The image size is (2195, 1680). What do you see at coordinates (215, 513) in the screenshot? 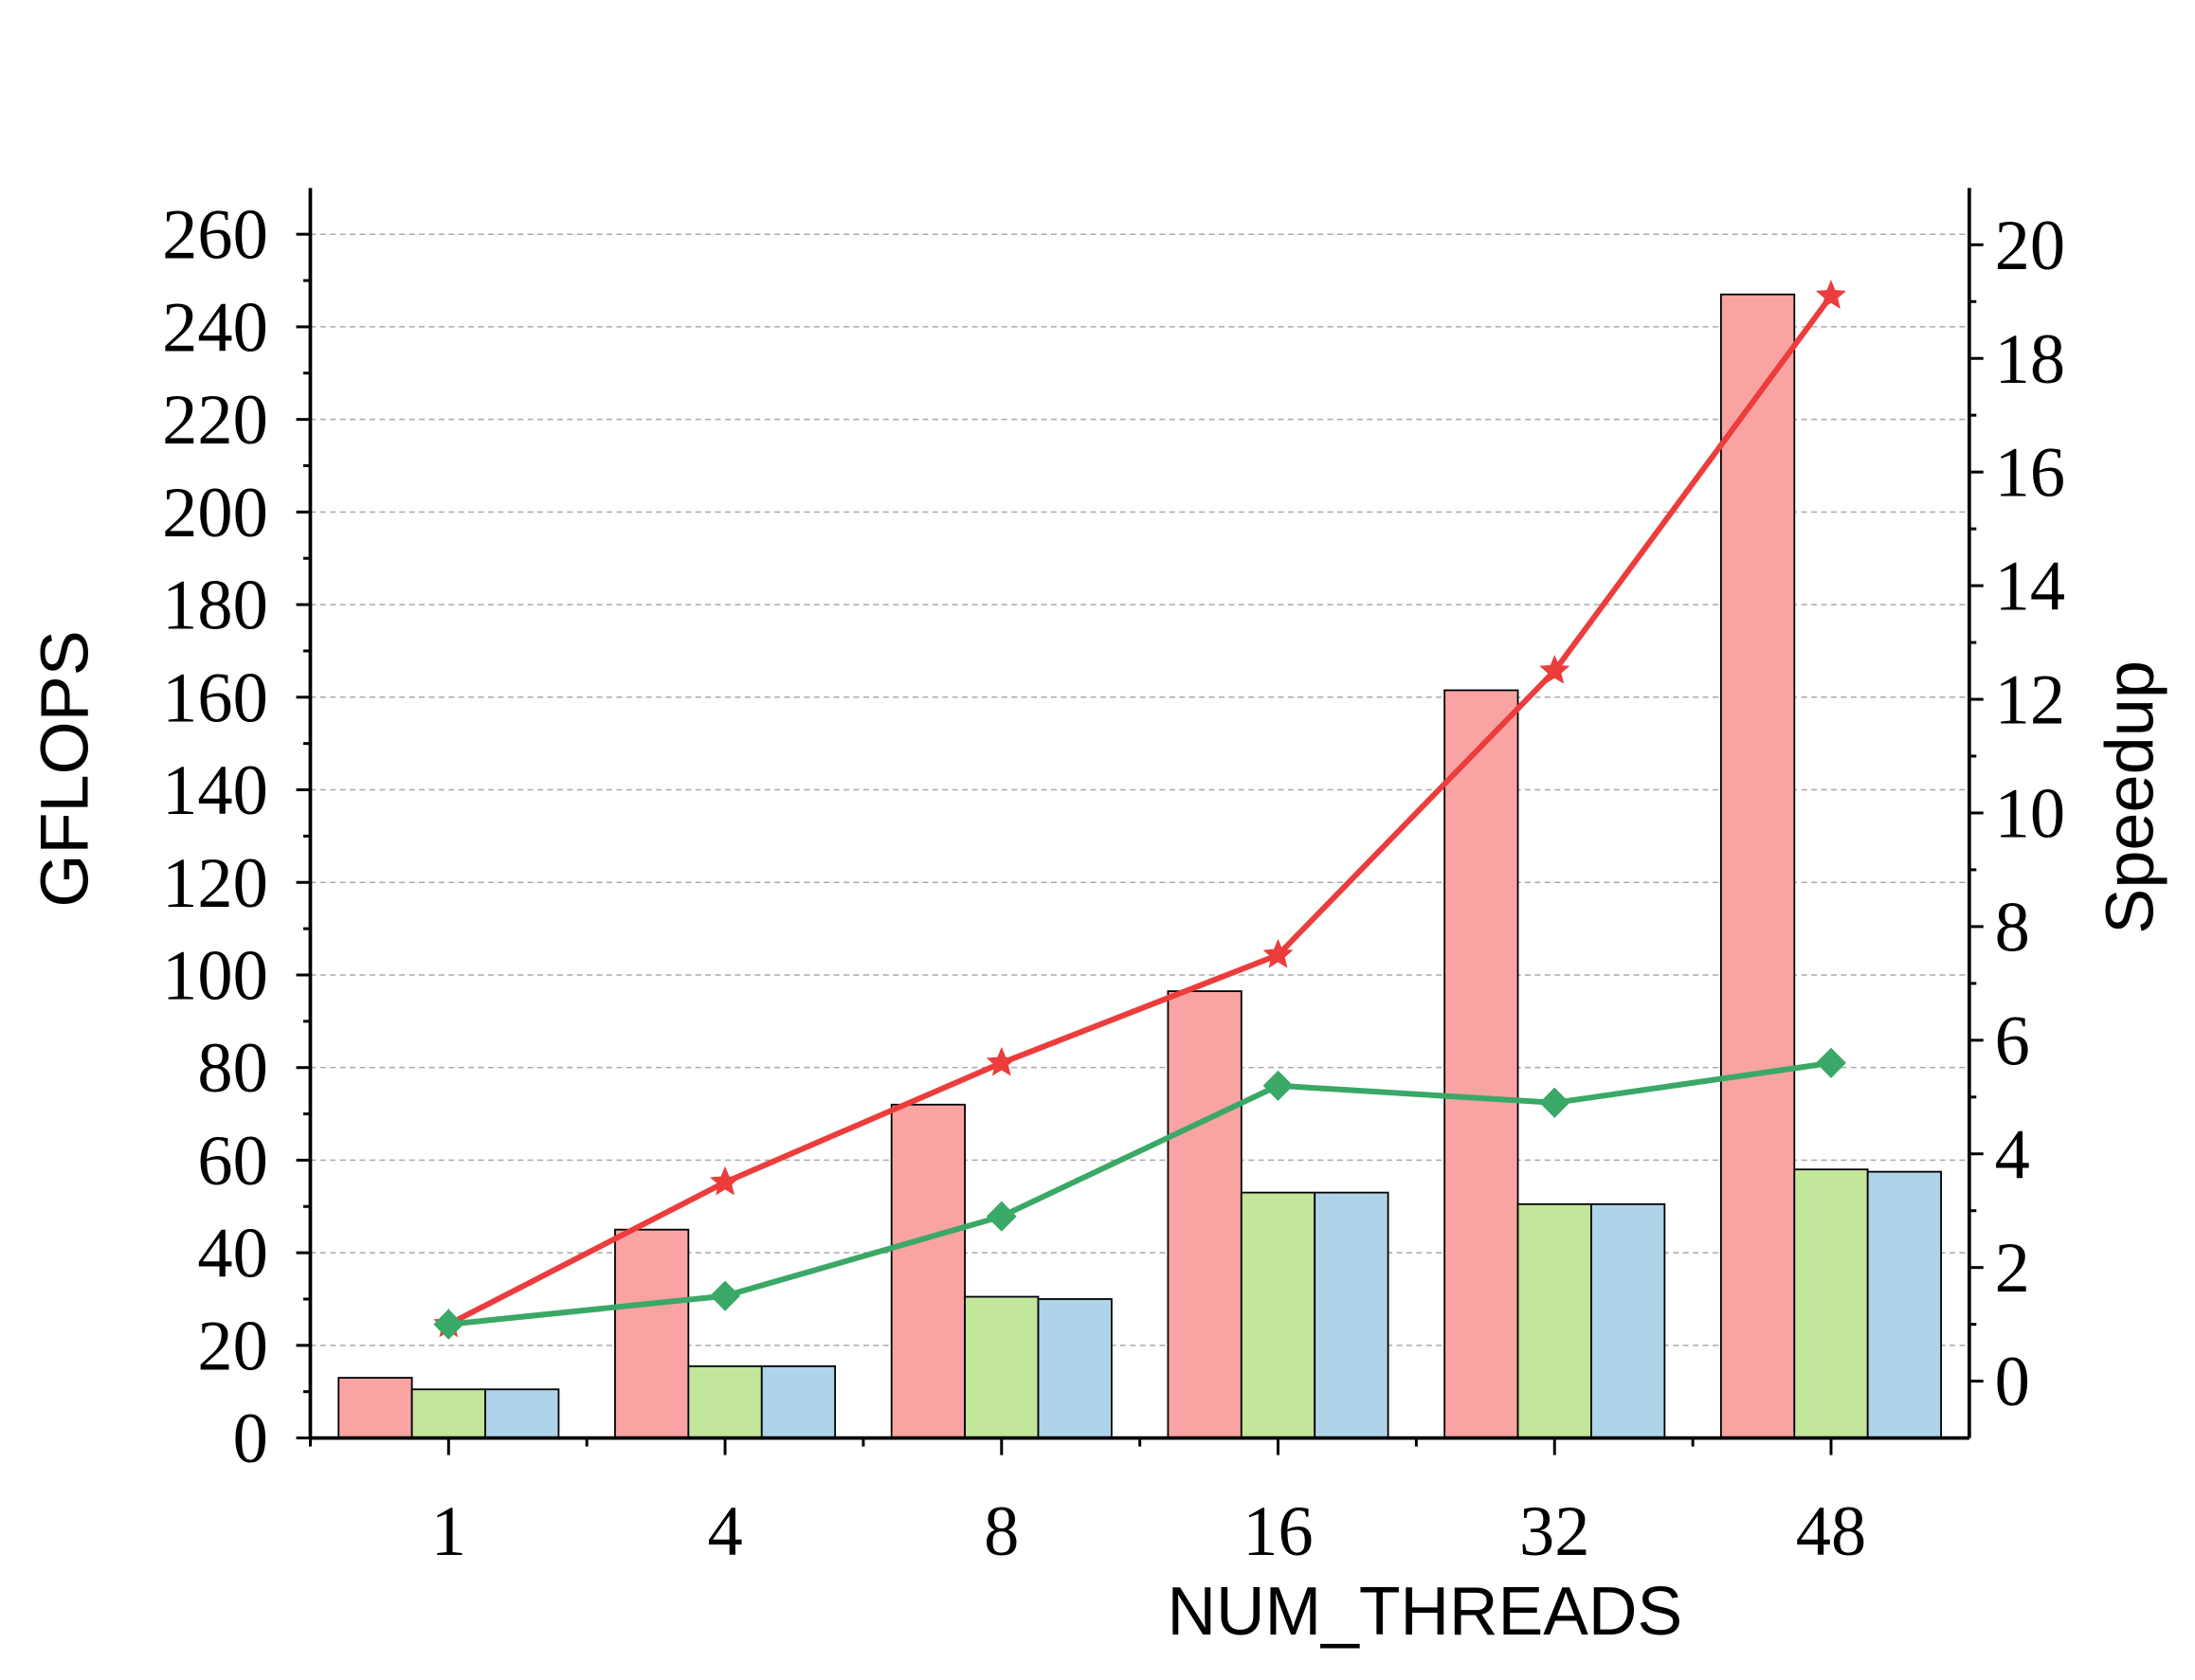
I see `y-tick-label: 200` at bounding box center [215, 513].